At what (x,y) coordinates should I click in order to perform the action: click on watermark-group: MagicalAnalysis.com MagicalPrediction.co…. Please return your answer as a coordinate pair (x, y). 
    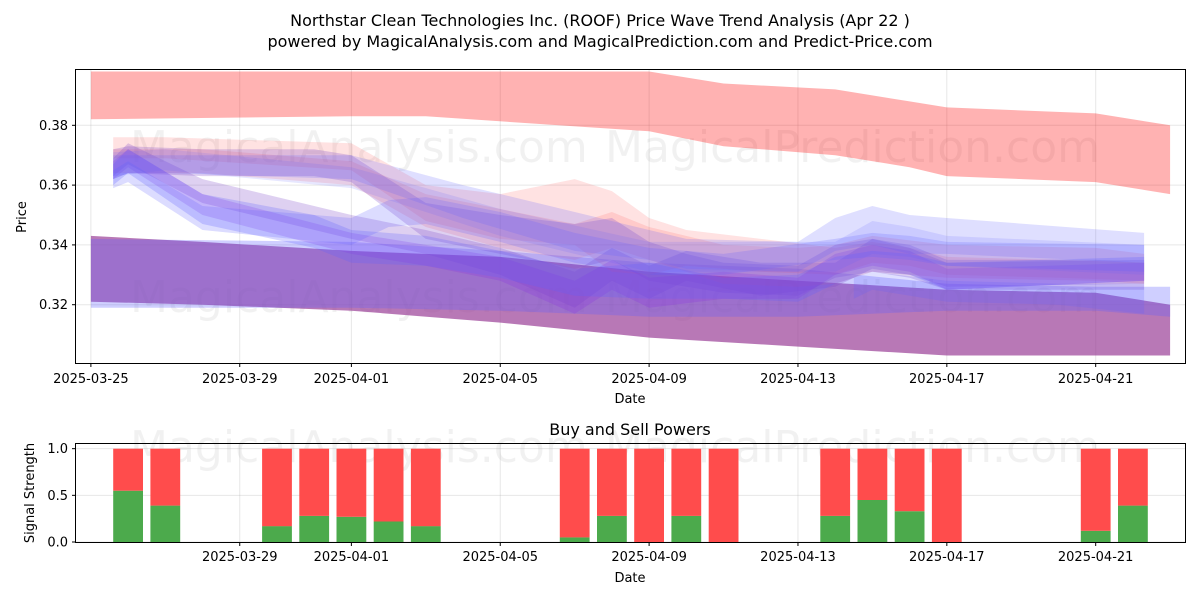
    Looking at the image, I should click on (615, 447).